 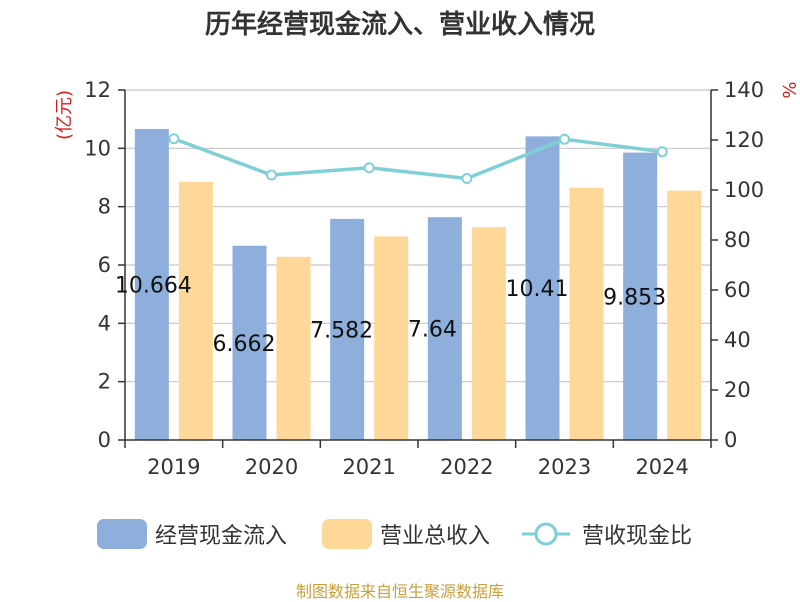 What do you see at coordinates (488, 333) in the screenshot?
I see `bar-revenue-2022` at bounding box center [488, 333].